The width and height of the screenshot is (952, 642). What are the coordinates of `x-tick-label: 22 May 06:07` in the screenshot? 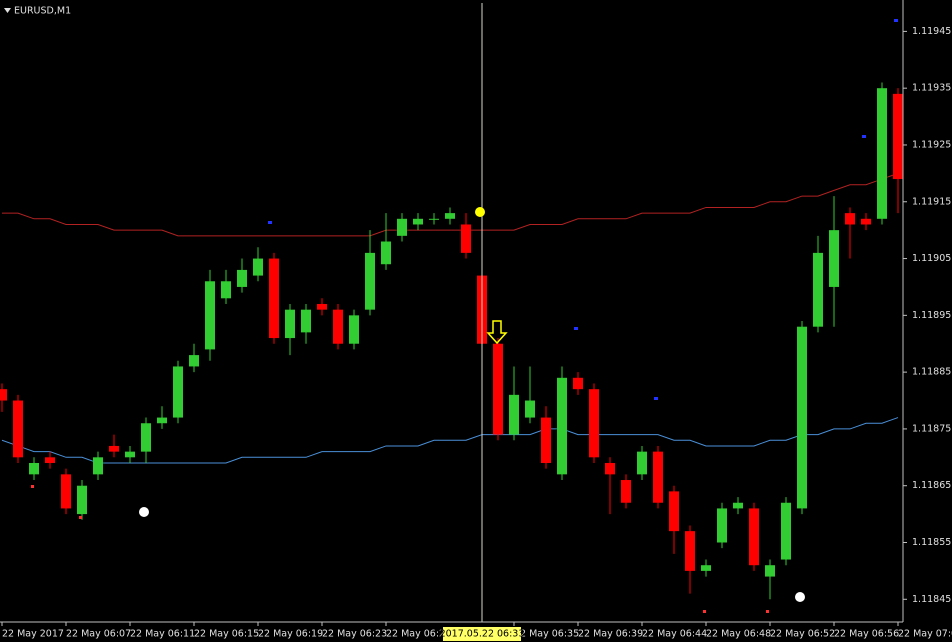 It's located at (98, 634).